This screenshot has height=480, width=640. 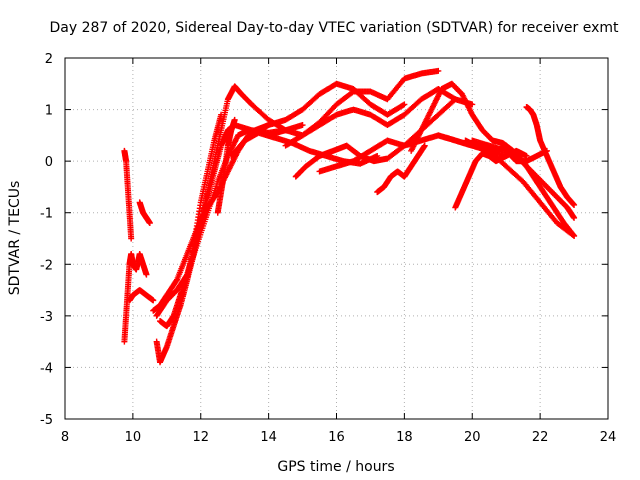 I want to click on x-axis-label: GPS time / hours, so click(x=335, y=467).